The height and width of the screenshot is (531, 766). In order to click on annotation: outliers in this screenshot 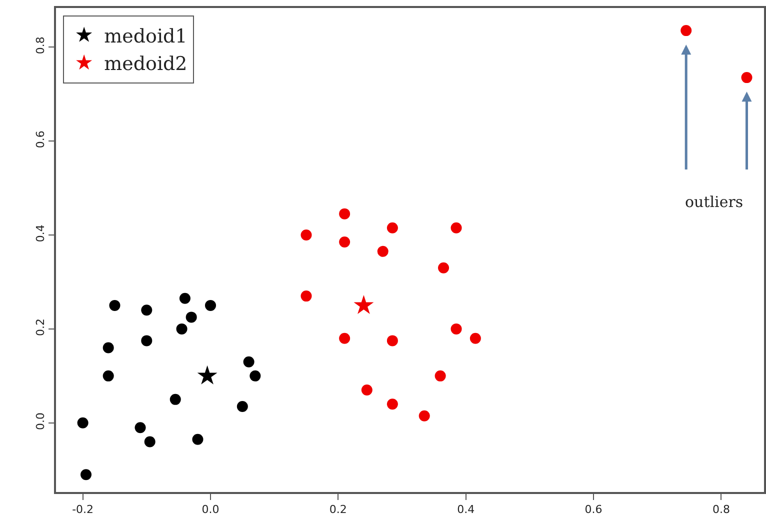, I will do `click(714, 202)`.